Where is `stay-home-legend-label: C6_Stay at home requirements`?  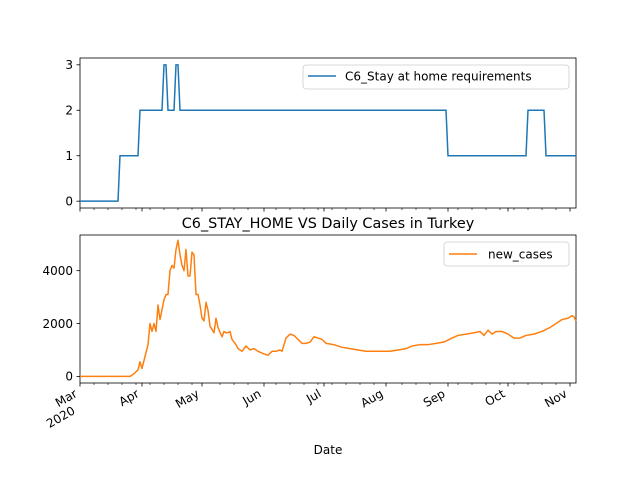
stay-home-legend-label: C6_Stay at home requirements is located at coordinates (438, 77).